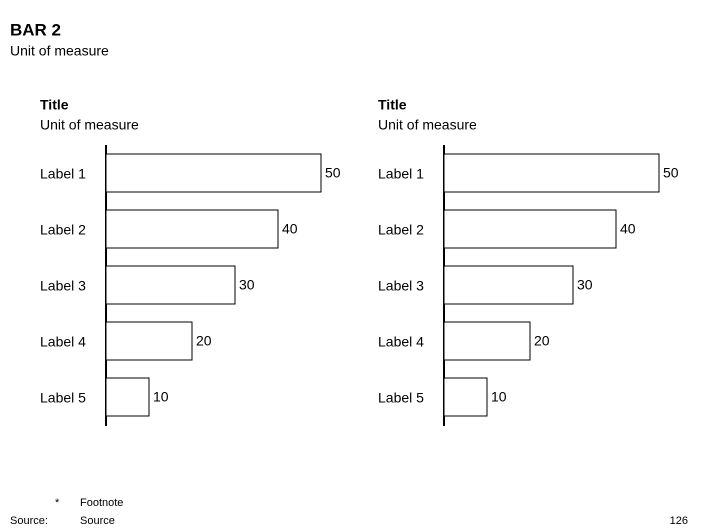 This screenshot has width=706, height=529. What do you see at coordinates (29, 521) in the screenshot?
I see `source-label: Source:` at bounding box center [29, 521].